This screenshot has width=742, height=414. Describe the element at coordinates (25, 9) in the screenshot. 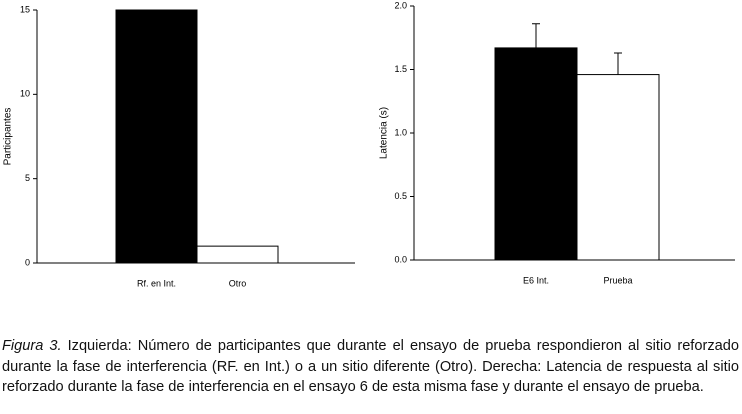

I see `y-tick-label: 15` at that location.